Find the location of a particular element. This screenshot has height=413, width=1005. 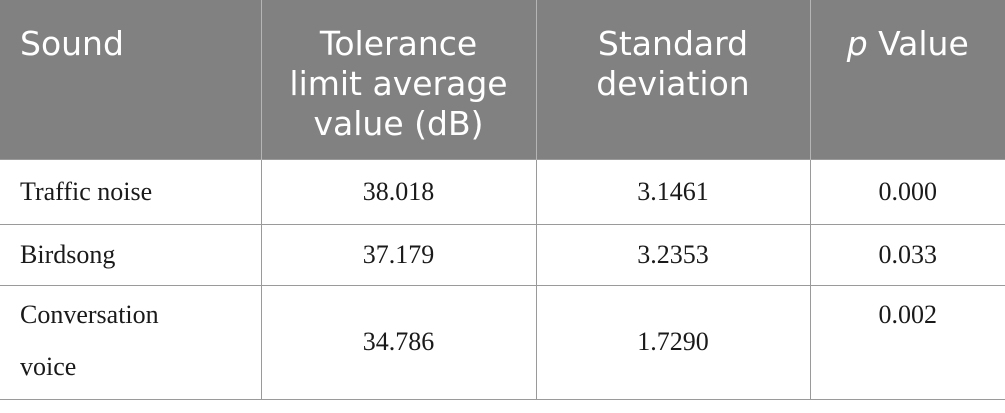

header-p-rest: Value is located at coordinates (918, 43).